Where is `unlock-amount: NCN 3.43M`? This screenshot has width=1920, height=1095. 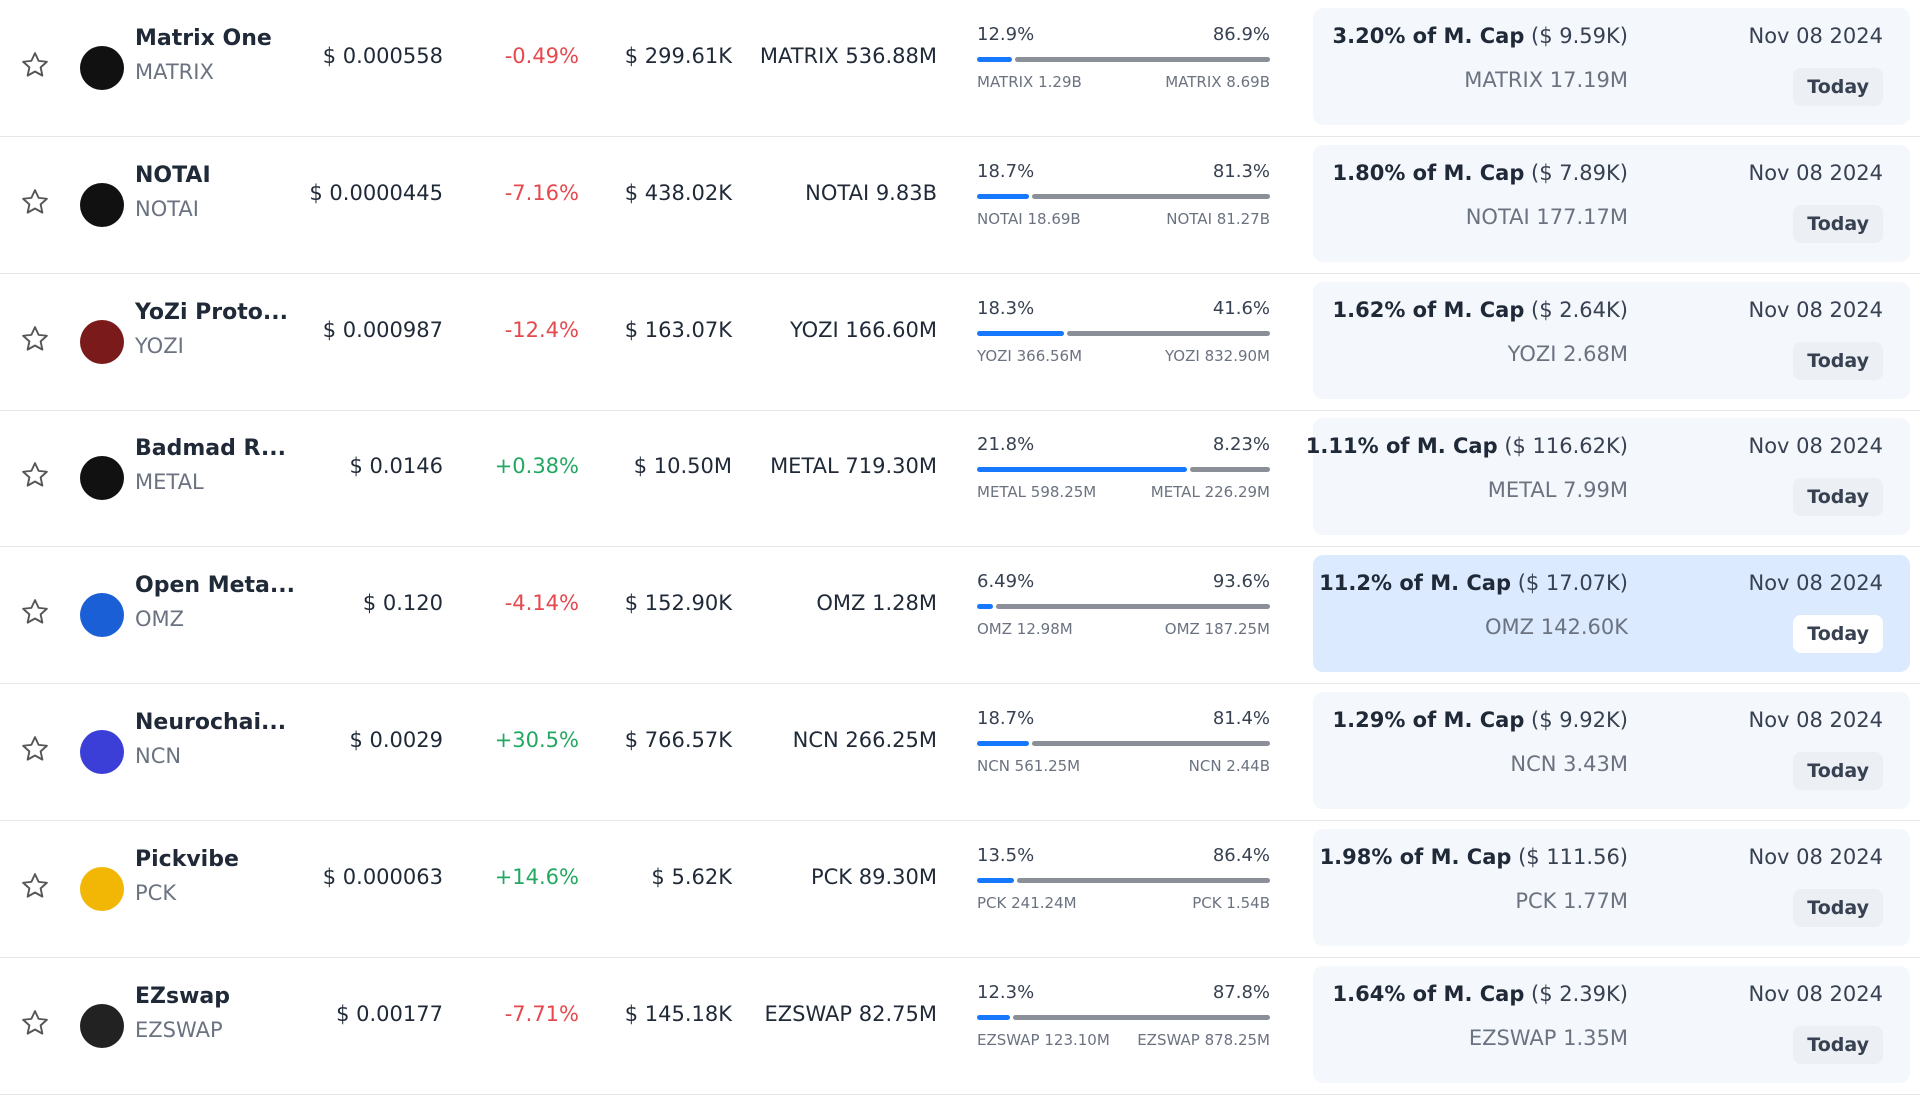
unlock-amount: NCN 3.43M is located at coordinates (1569, 764).